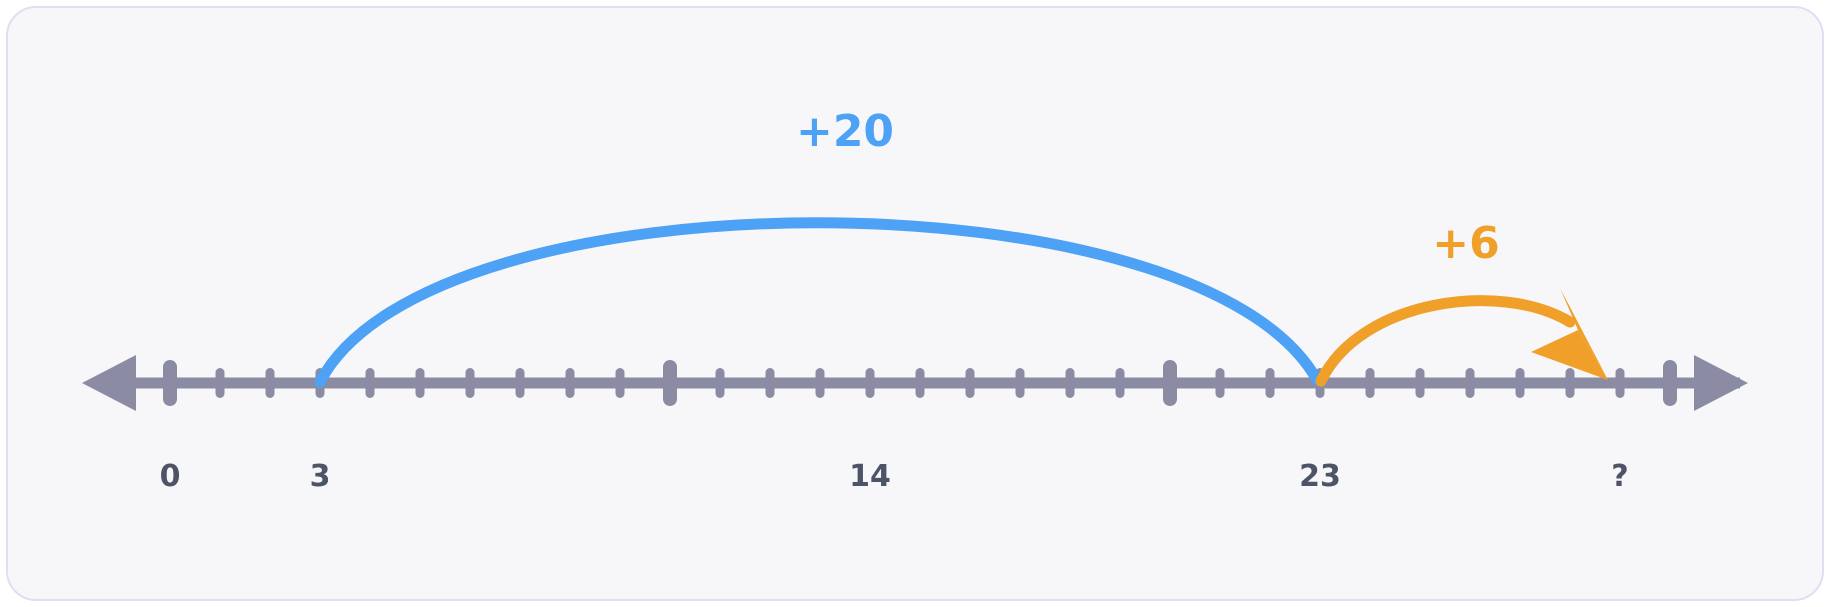 The width and height of the screenshot is (1830, 607). Describe the element at coordinates (170, 476) in the screenshot. I see `tick-0-label: 0` at that location.